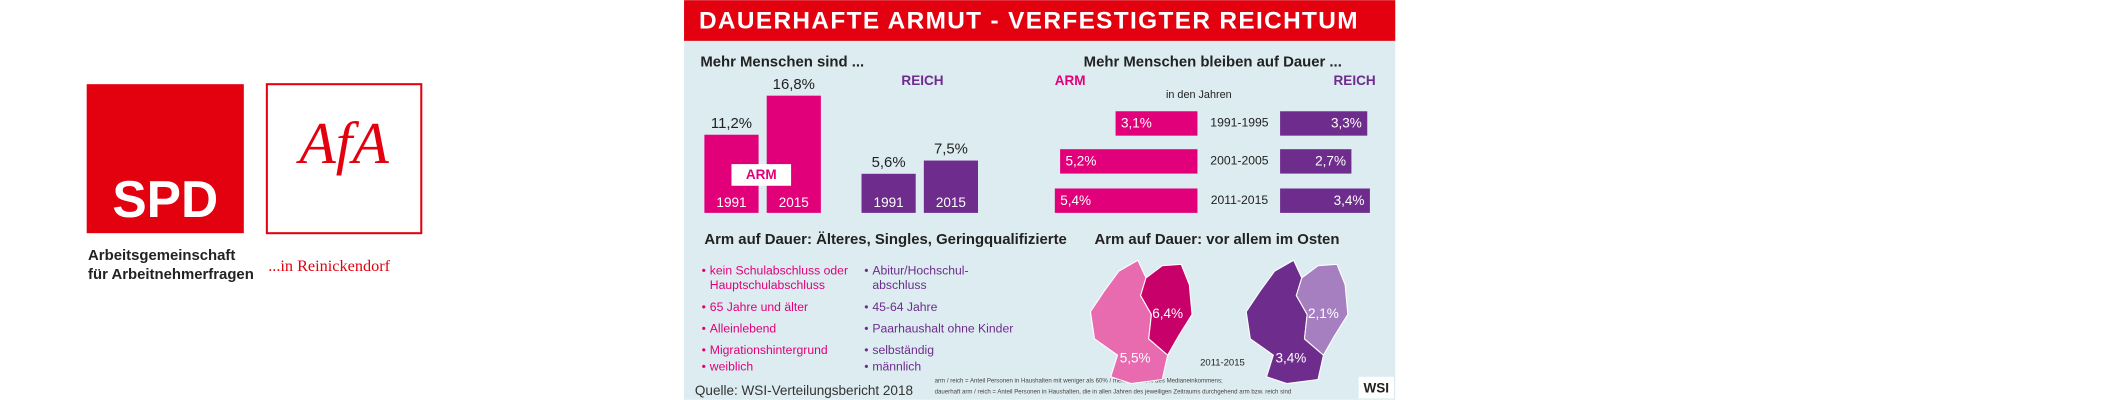 The height and width of the screenshot is (400, 2124). I want to click on period: 1991-1995, so click(1239, 123).